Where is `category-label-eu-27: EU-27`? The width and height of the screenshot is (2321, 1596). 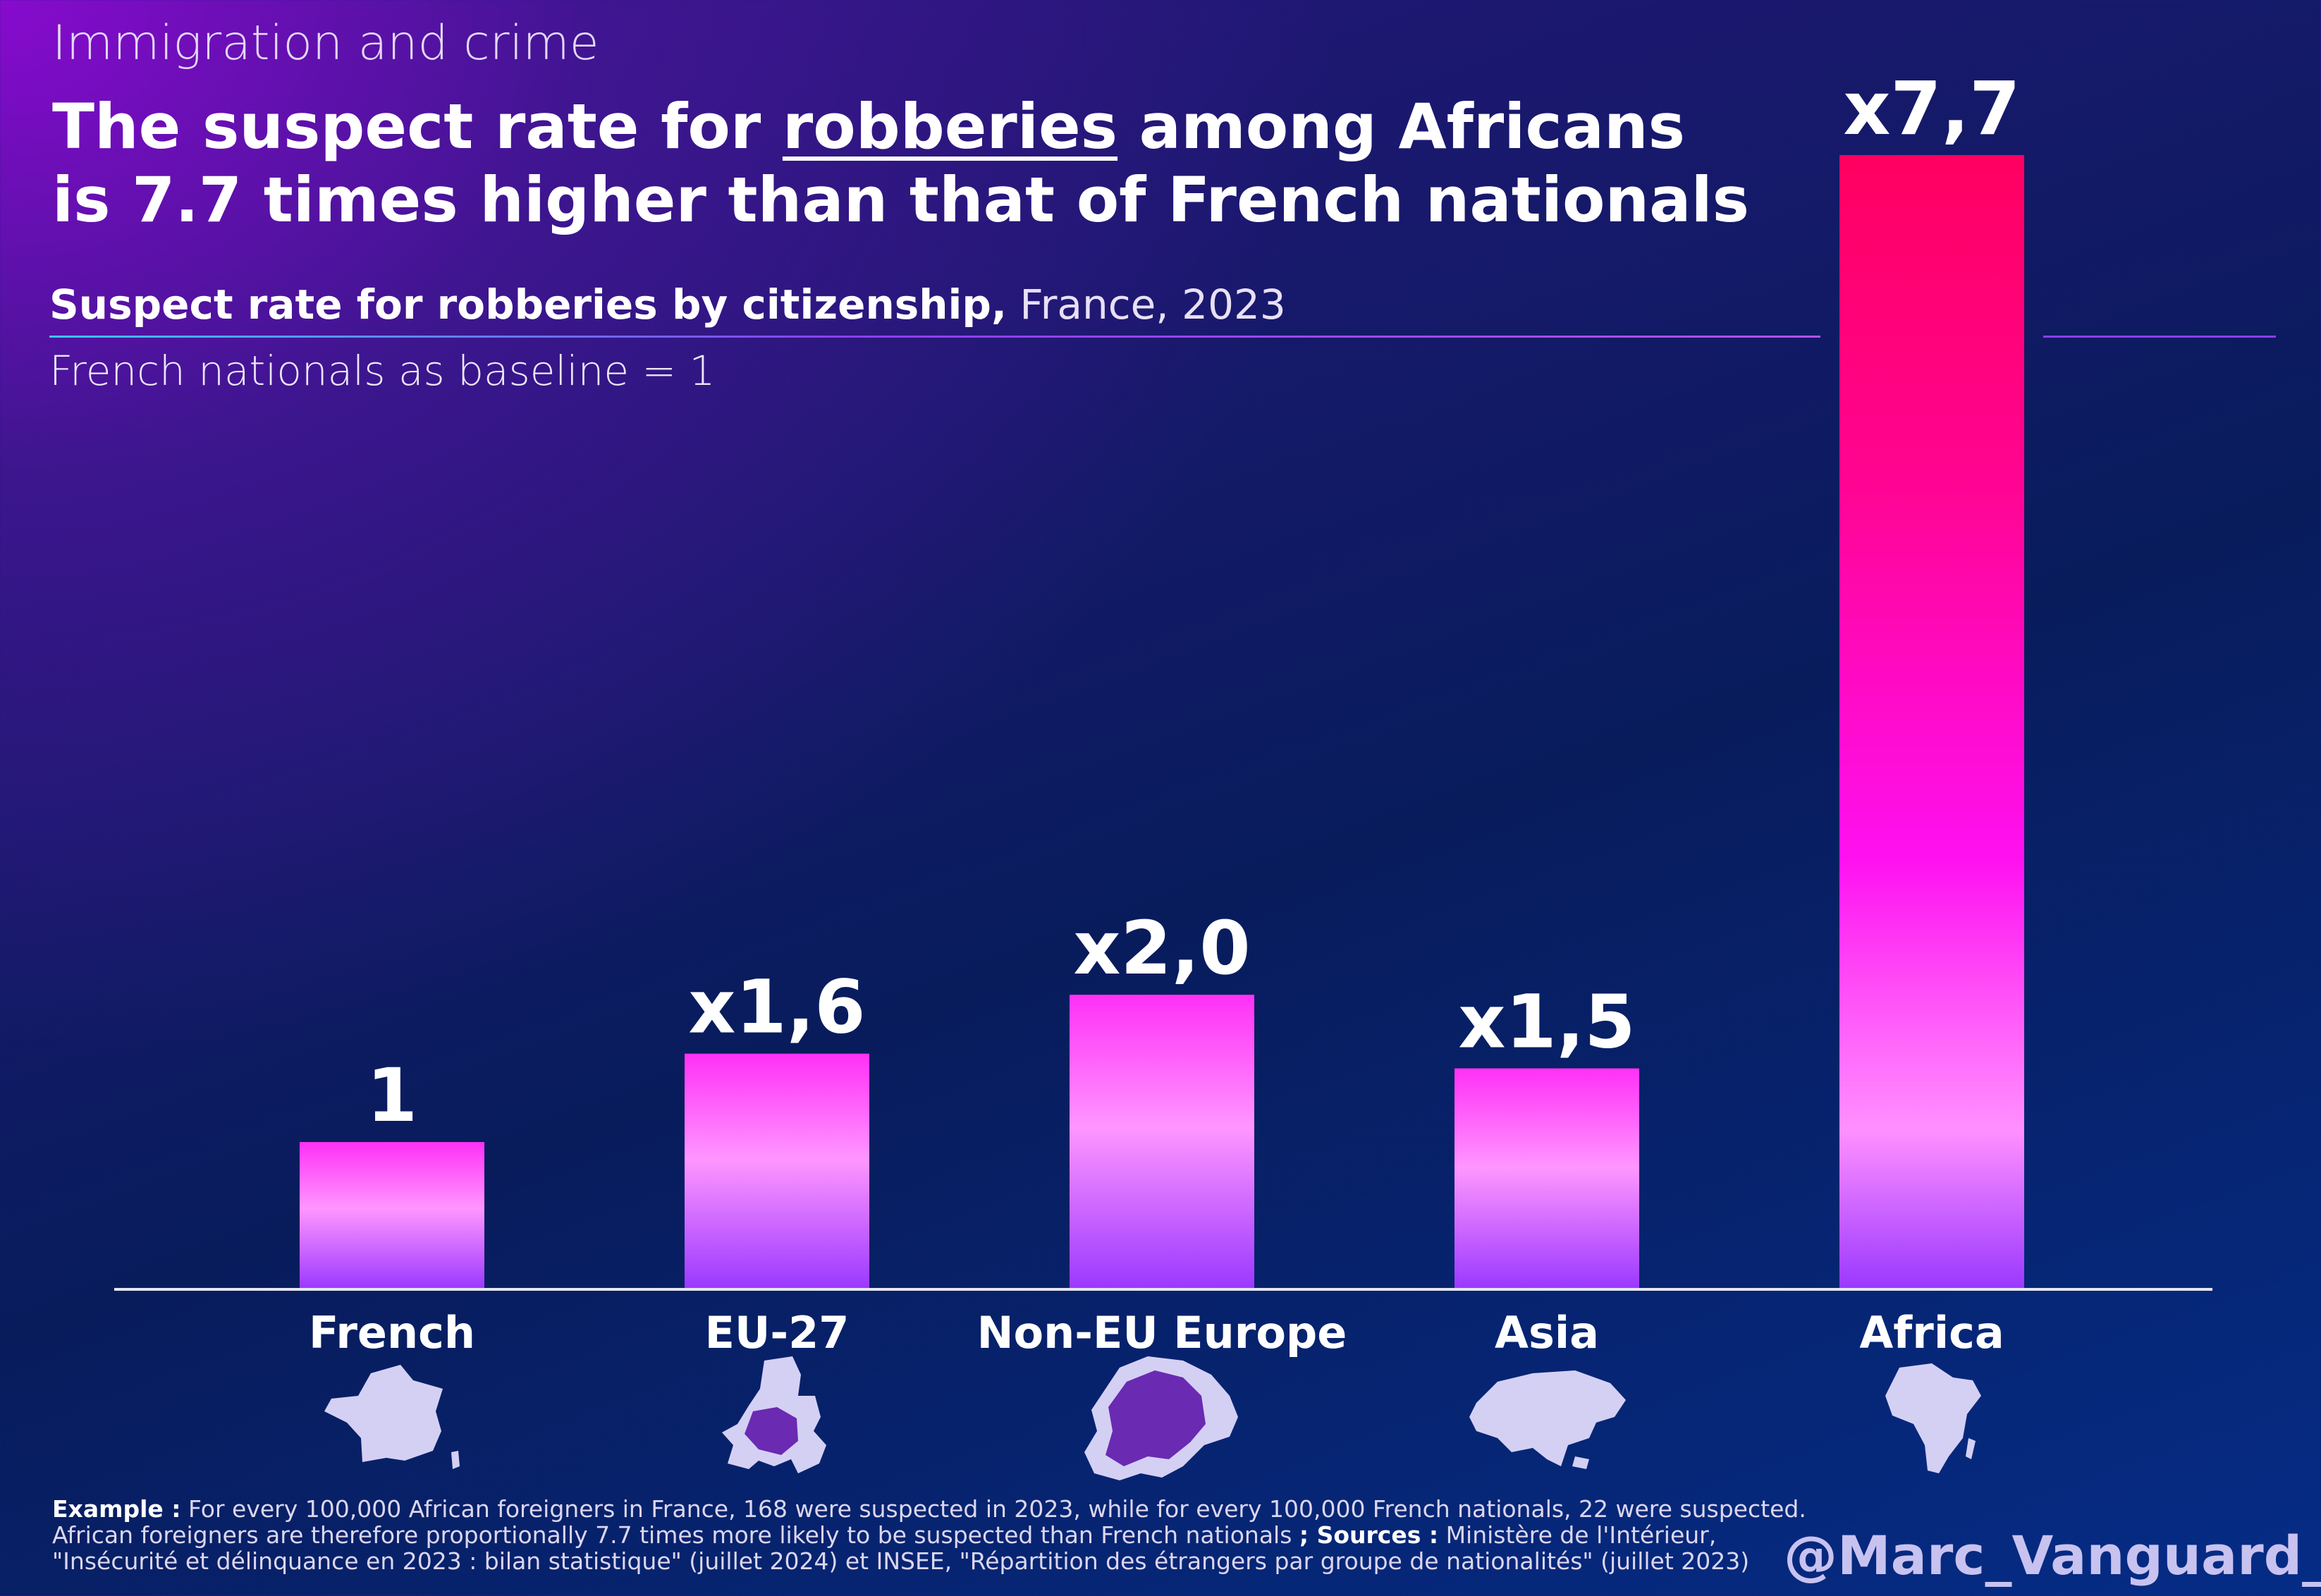
category-label-eu-27: EU-27 is located at coordinates (778, 1332).